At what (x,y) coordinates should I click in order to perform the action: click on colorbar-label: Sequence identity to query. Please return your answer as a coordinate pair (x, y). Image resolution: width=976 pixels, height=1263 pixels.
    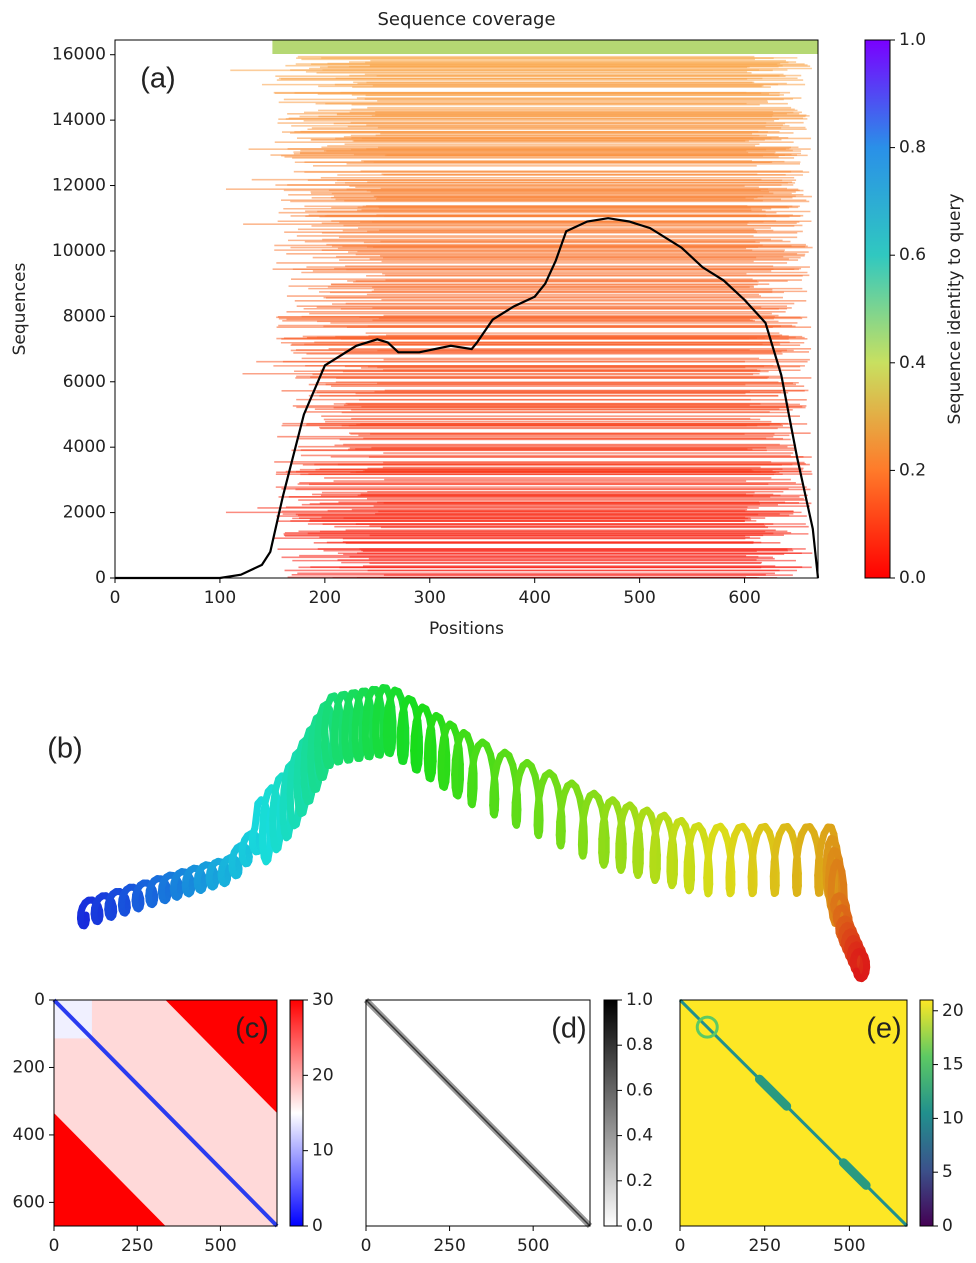
    Looking at the image, I should click on (955, 308).